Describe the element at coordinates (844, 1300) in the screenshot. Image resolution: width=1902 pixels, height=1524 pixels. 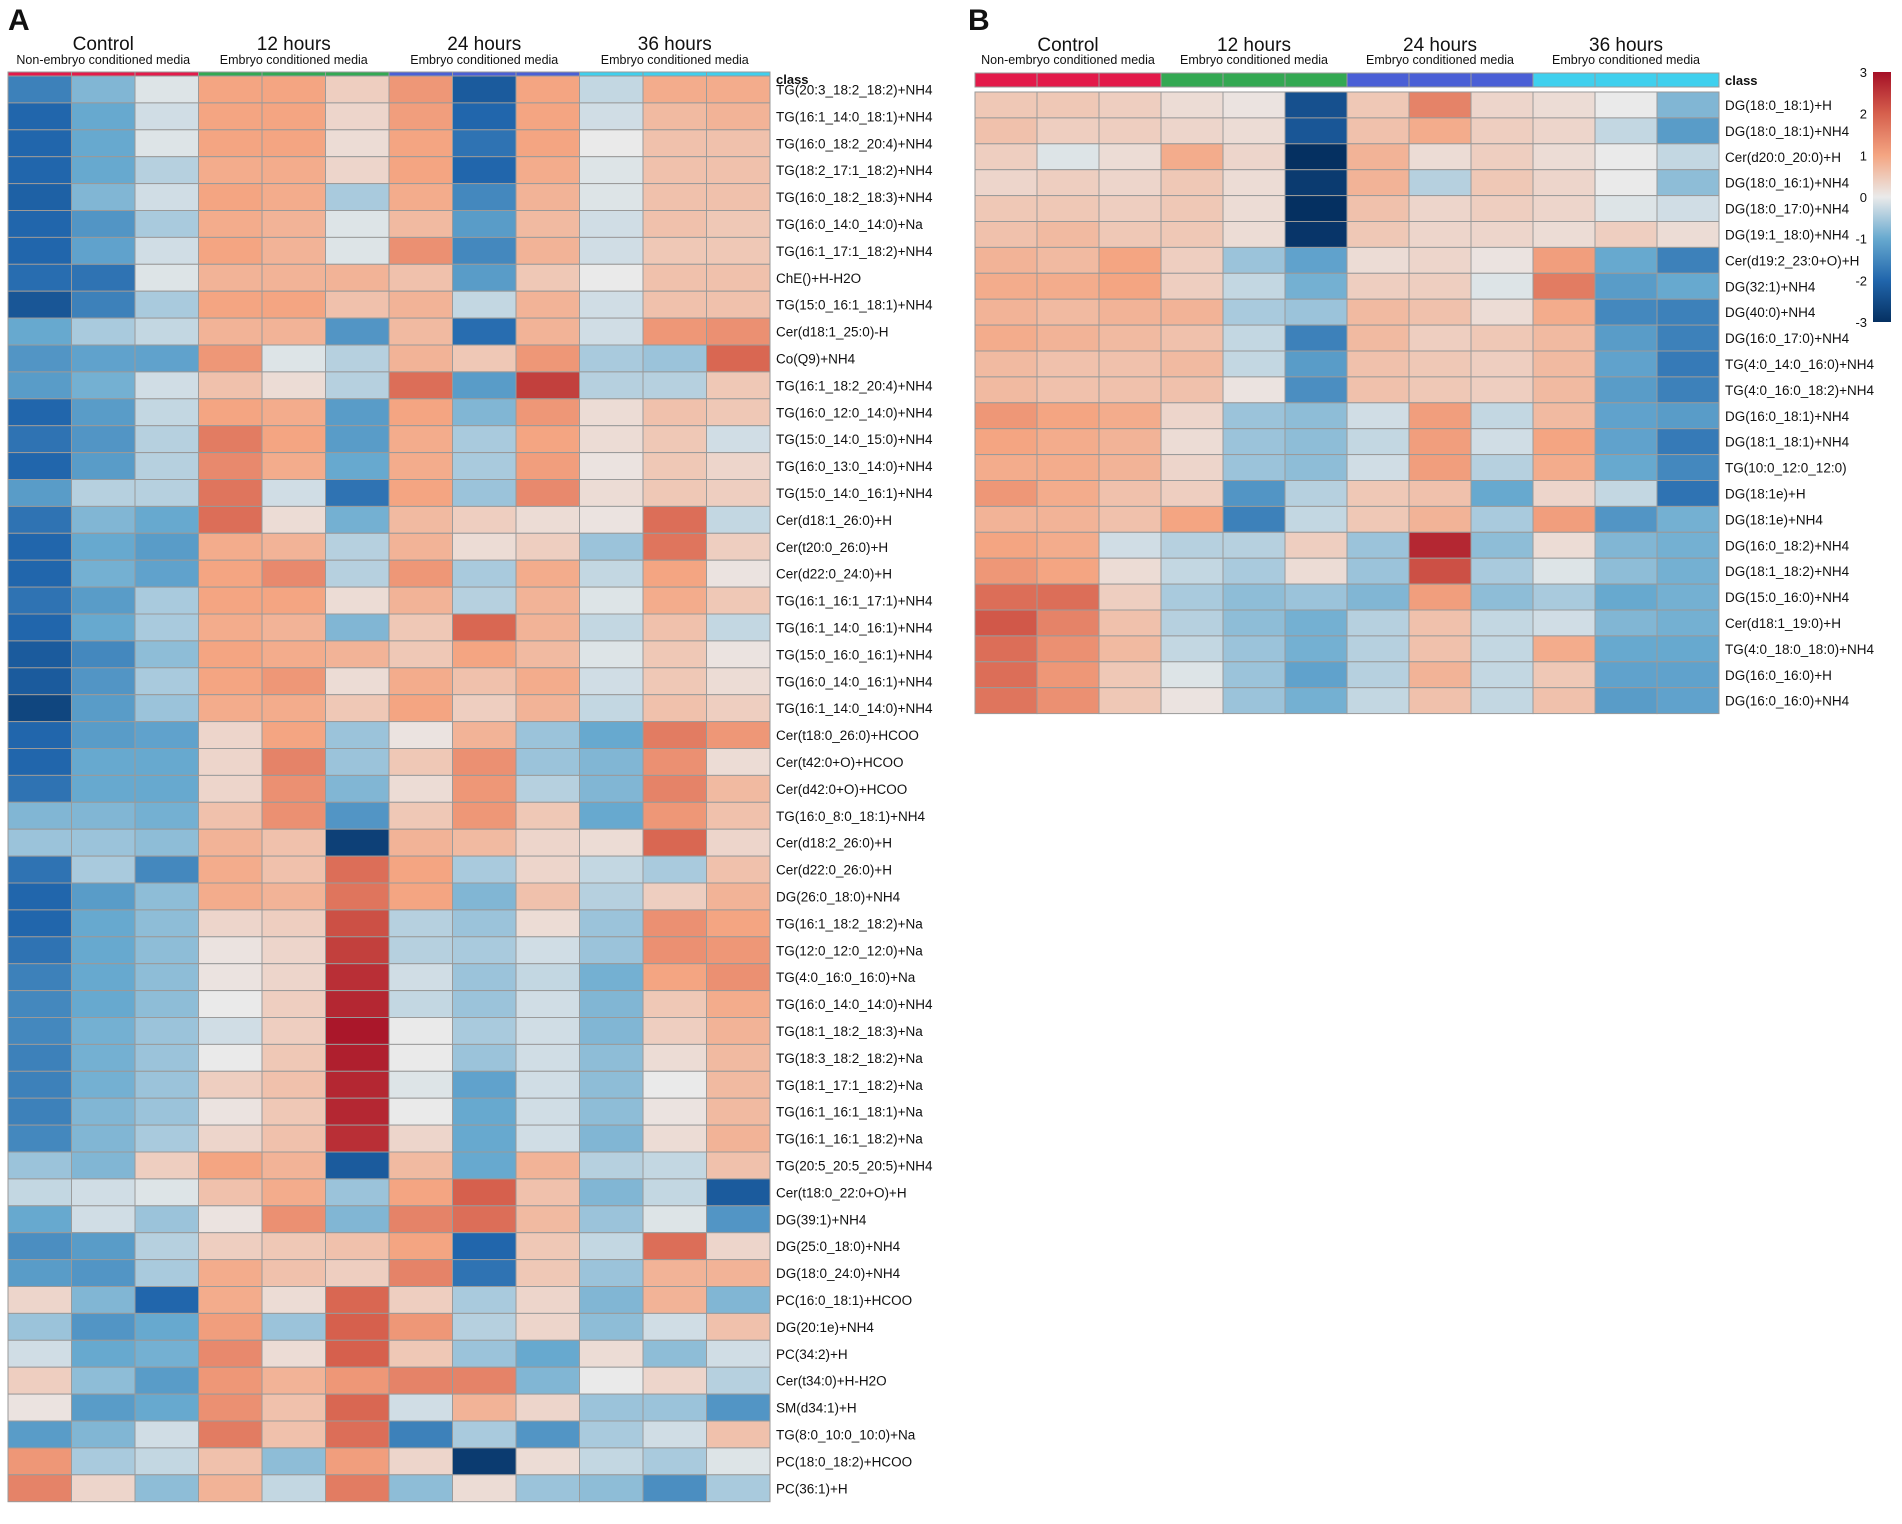
I see `row-label: PC(16:0_18:1)+HCOO` at that location.